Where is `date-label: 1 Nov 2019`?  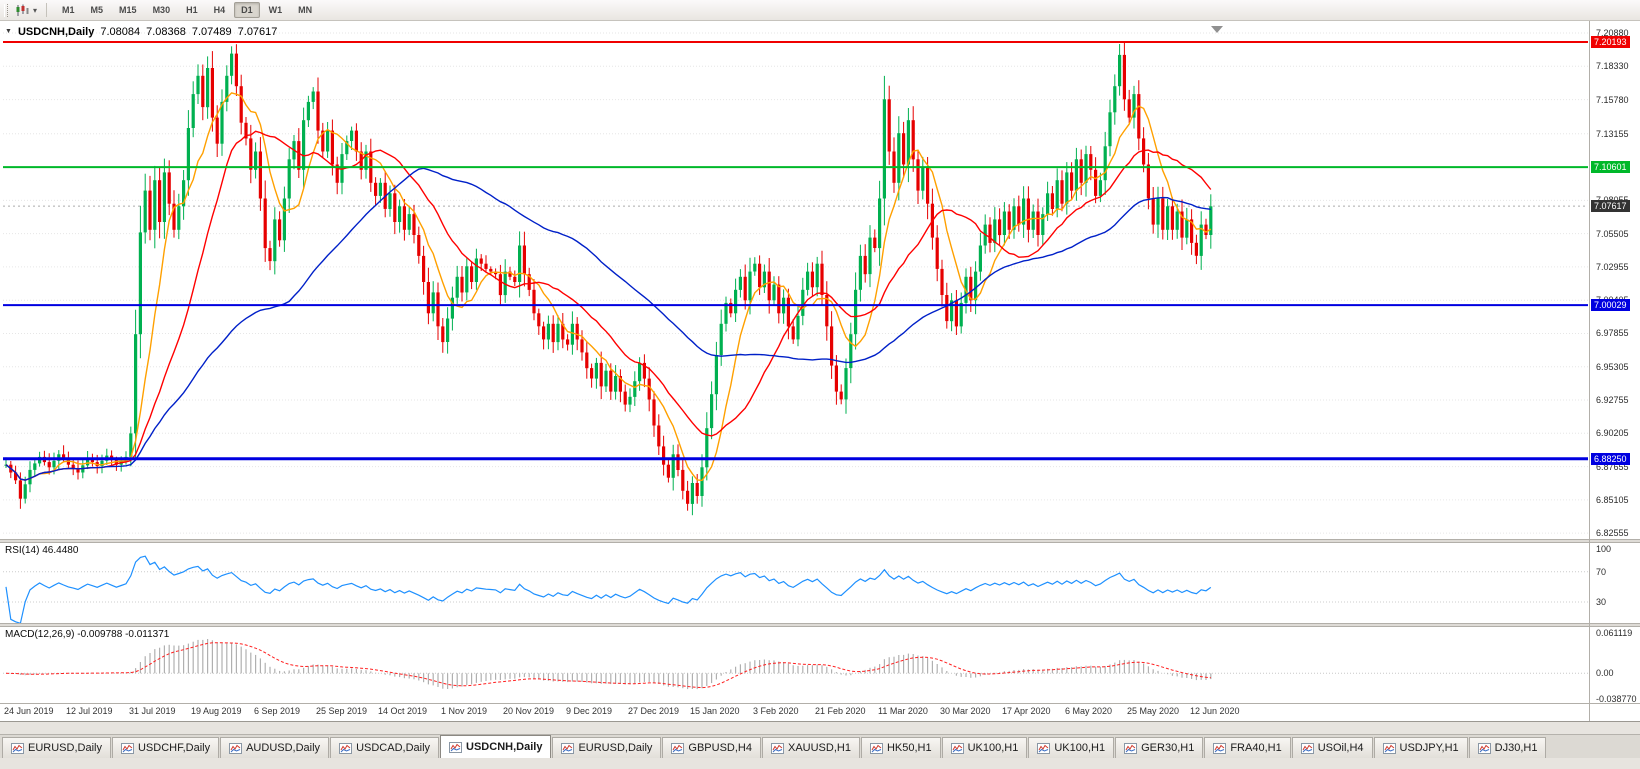 date-label: 1 Nov 2019 is located at coordinates (464, 711).